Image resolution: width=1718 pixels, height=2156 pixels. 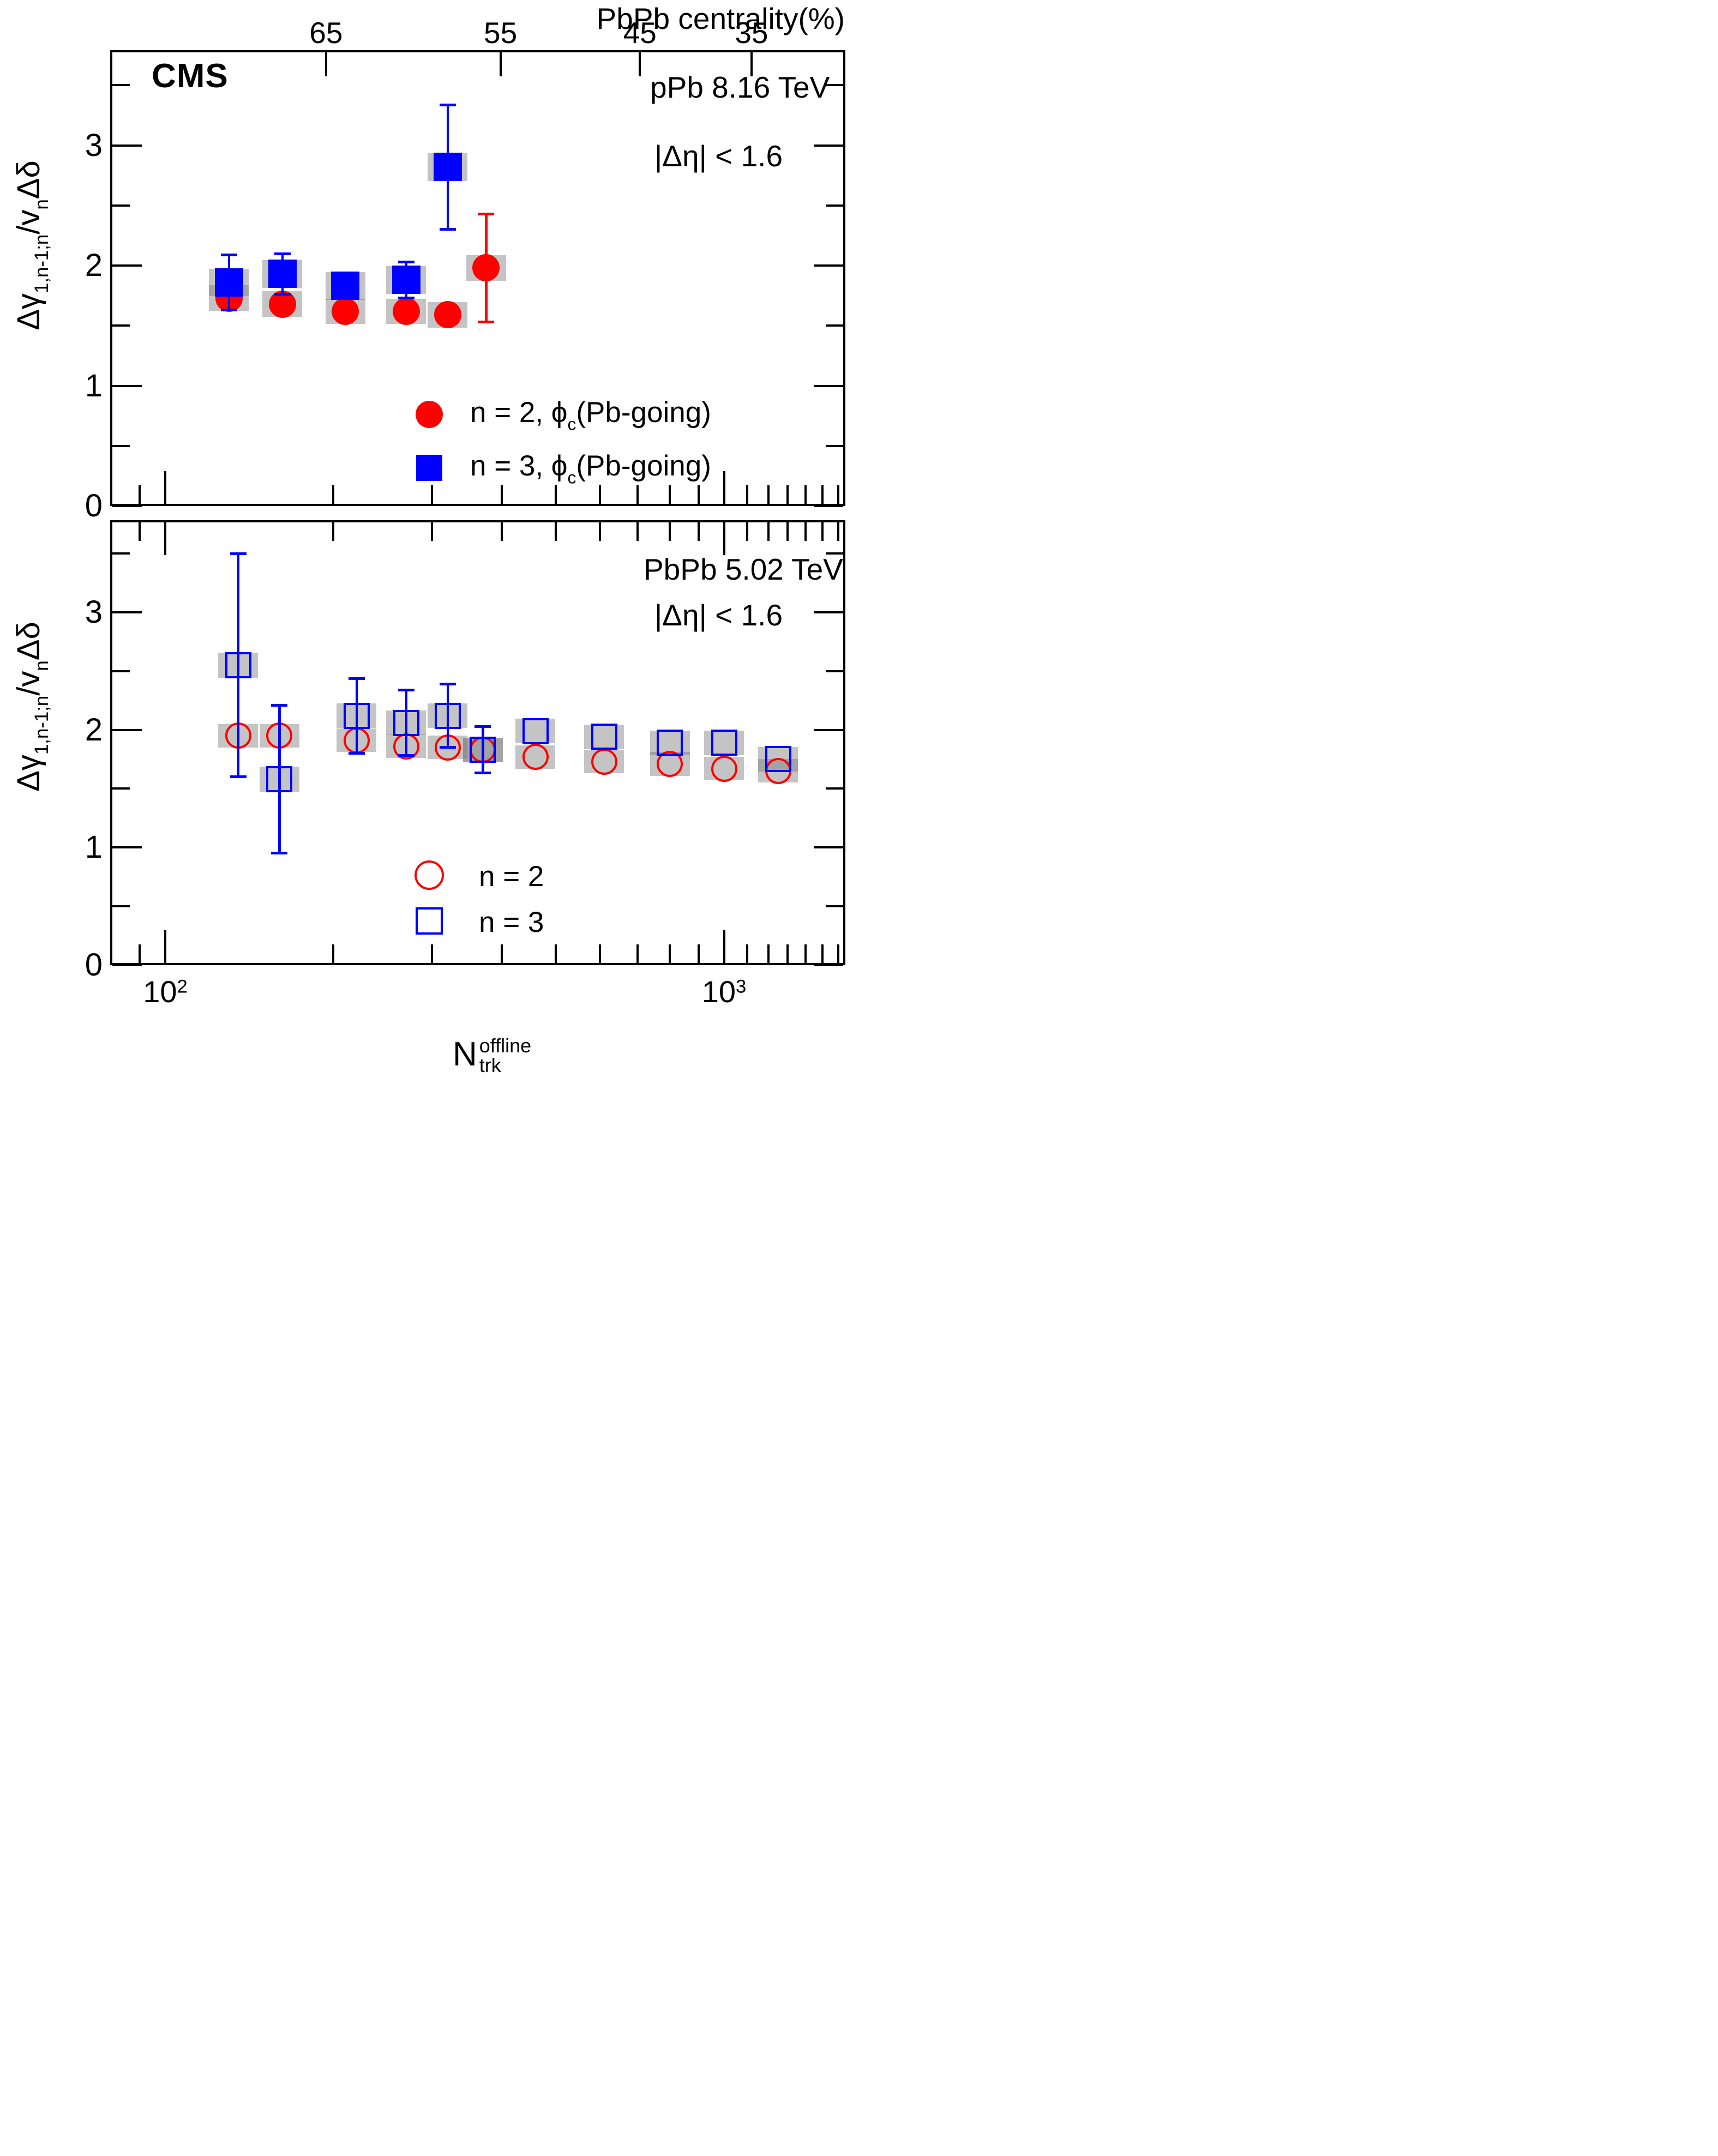 I want to click on legend-item-n2-pbpb: n = 2, so click(x=511, y=877).